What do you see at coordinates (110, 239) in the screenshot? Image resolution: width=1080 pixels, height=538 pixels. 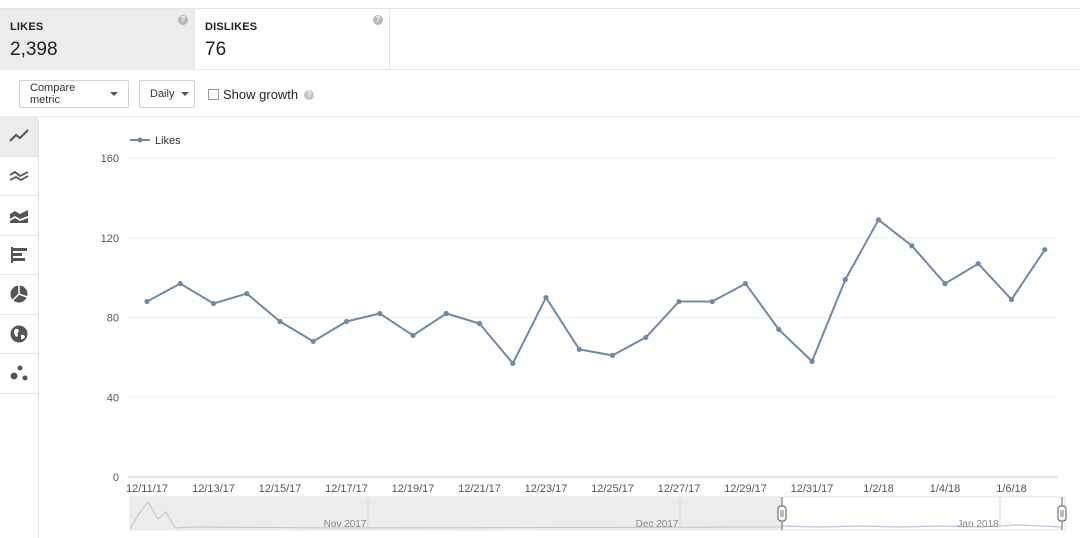 I see `y-tick-label: 120` at bounding box center [110, 239].